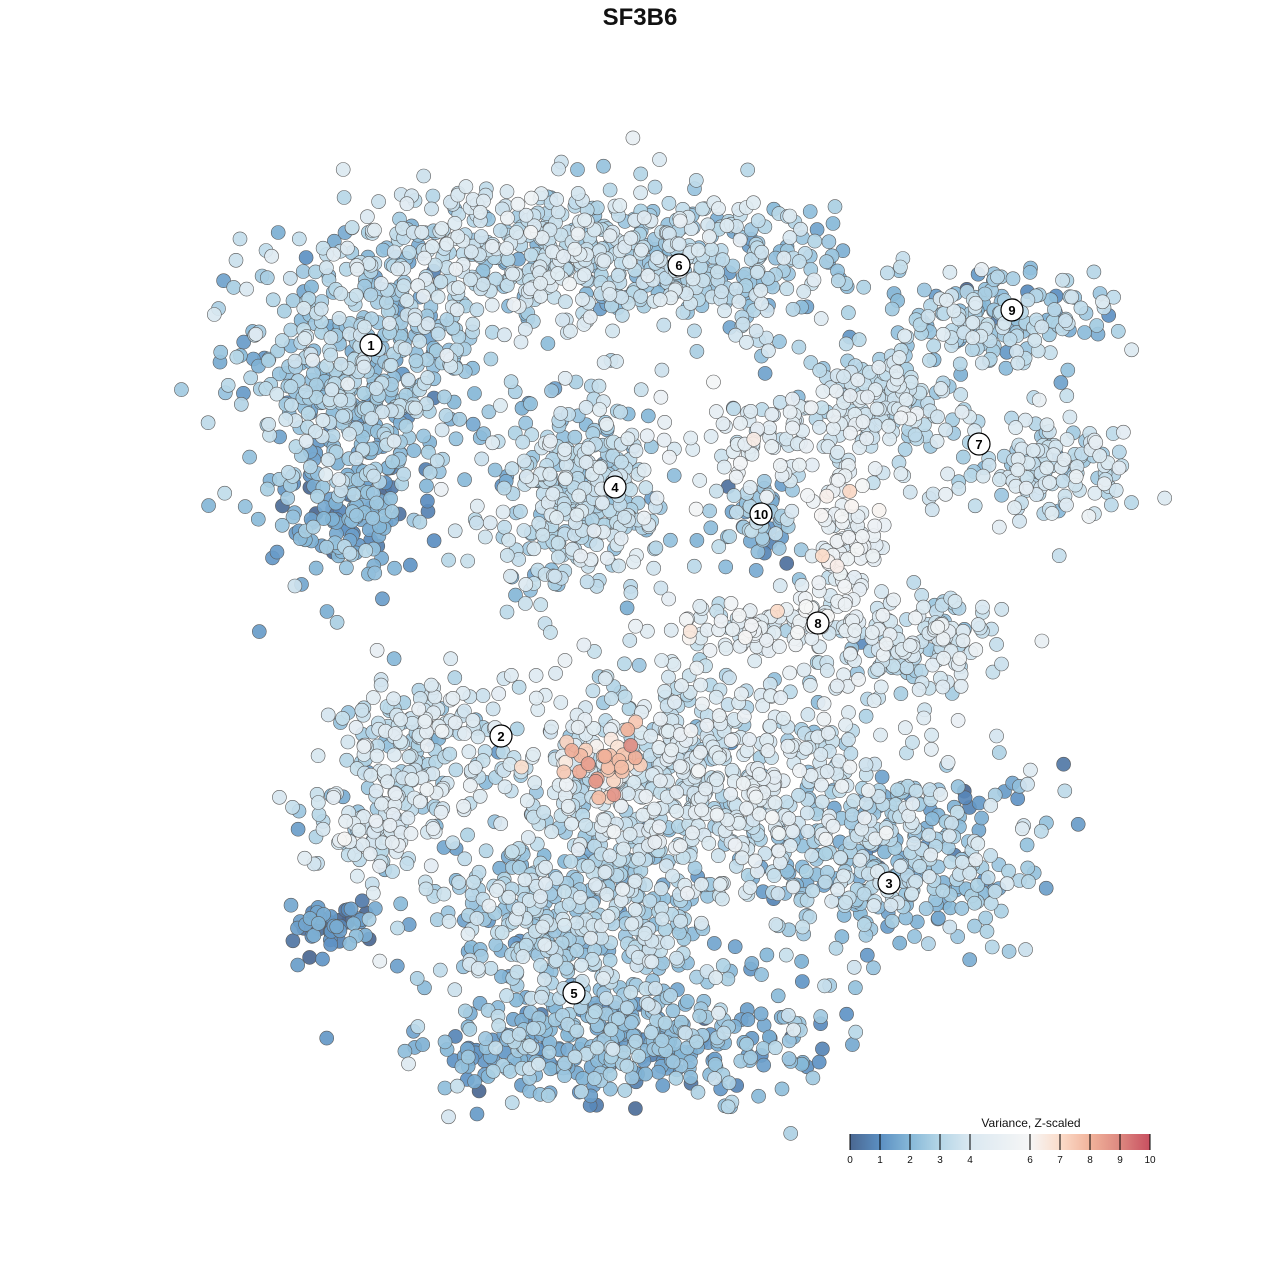 This screenshot has width=1280, height=1280. Describe the element at coordinates (1011, 310) in the screenshot. I see `cluster-label-text: 9` at that location.